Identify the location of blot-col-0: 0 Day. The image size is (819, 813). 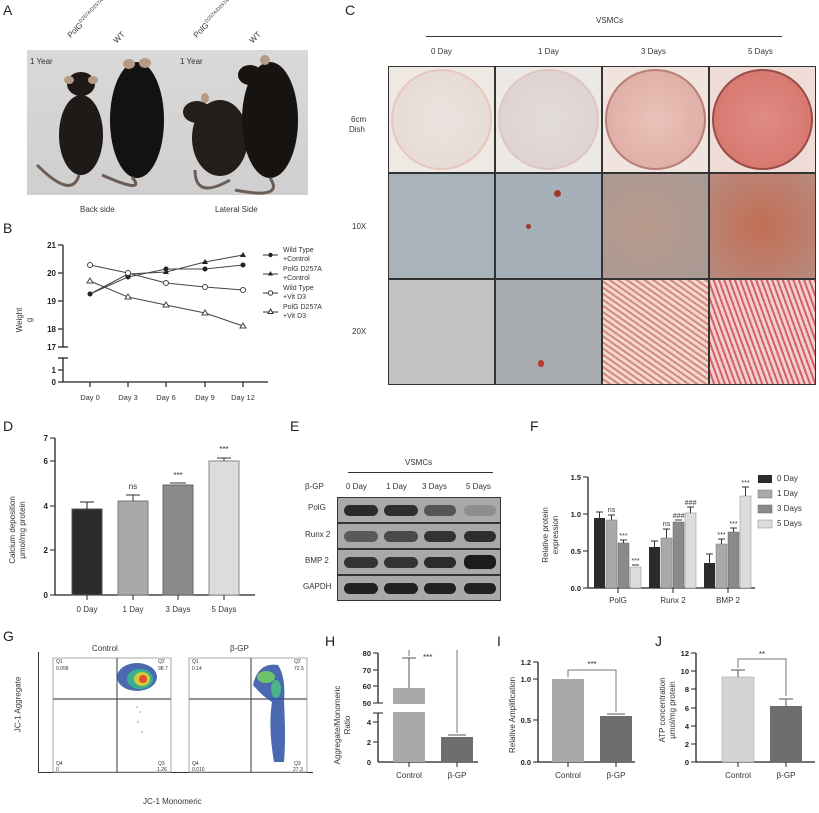
(356, 486).